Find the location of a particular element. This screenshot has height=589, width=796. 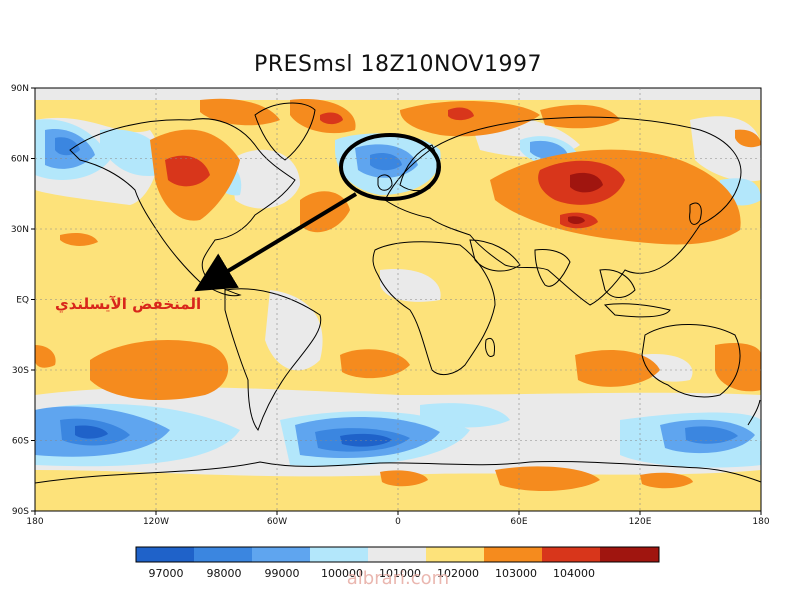

colorbar-label: 101000 is located at coordinates (400, 573).